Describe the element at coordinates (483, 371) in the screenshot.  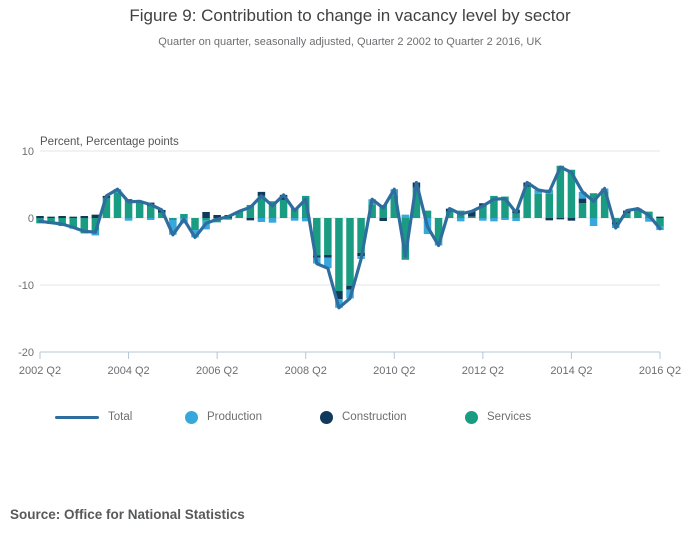
I see `x-tick-label: 2012 Q2` at that location.